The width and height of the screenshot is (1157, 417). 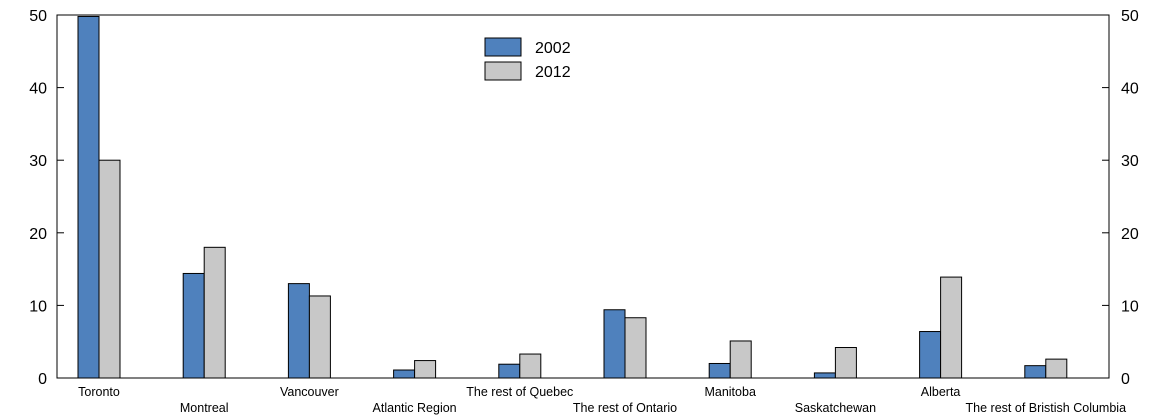 What do you see at coordinates (298, 331) in the screenshot?
I see `bar-2002-vancouver` at bounding box center [298, 331].